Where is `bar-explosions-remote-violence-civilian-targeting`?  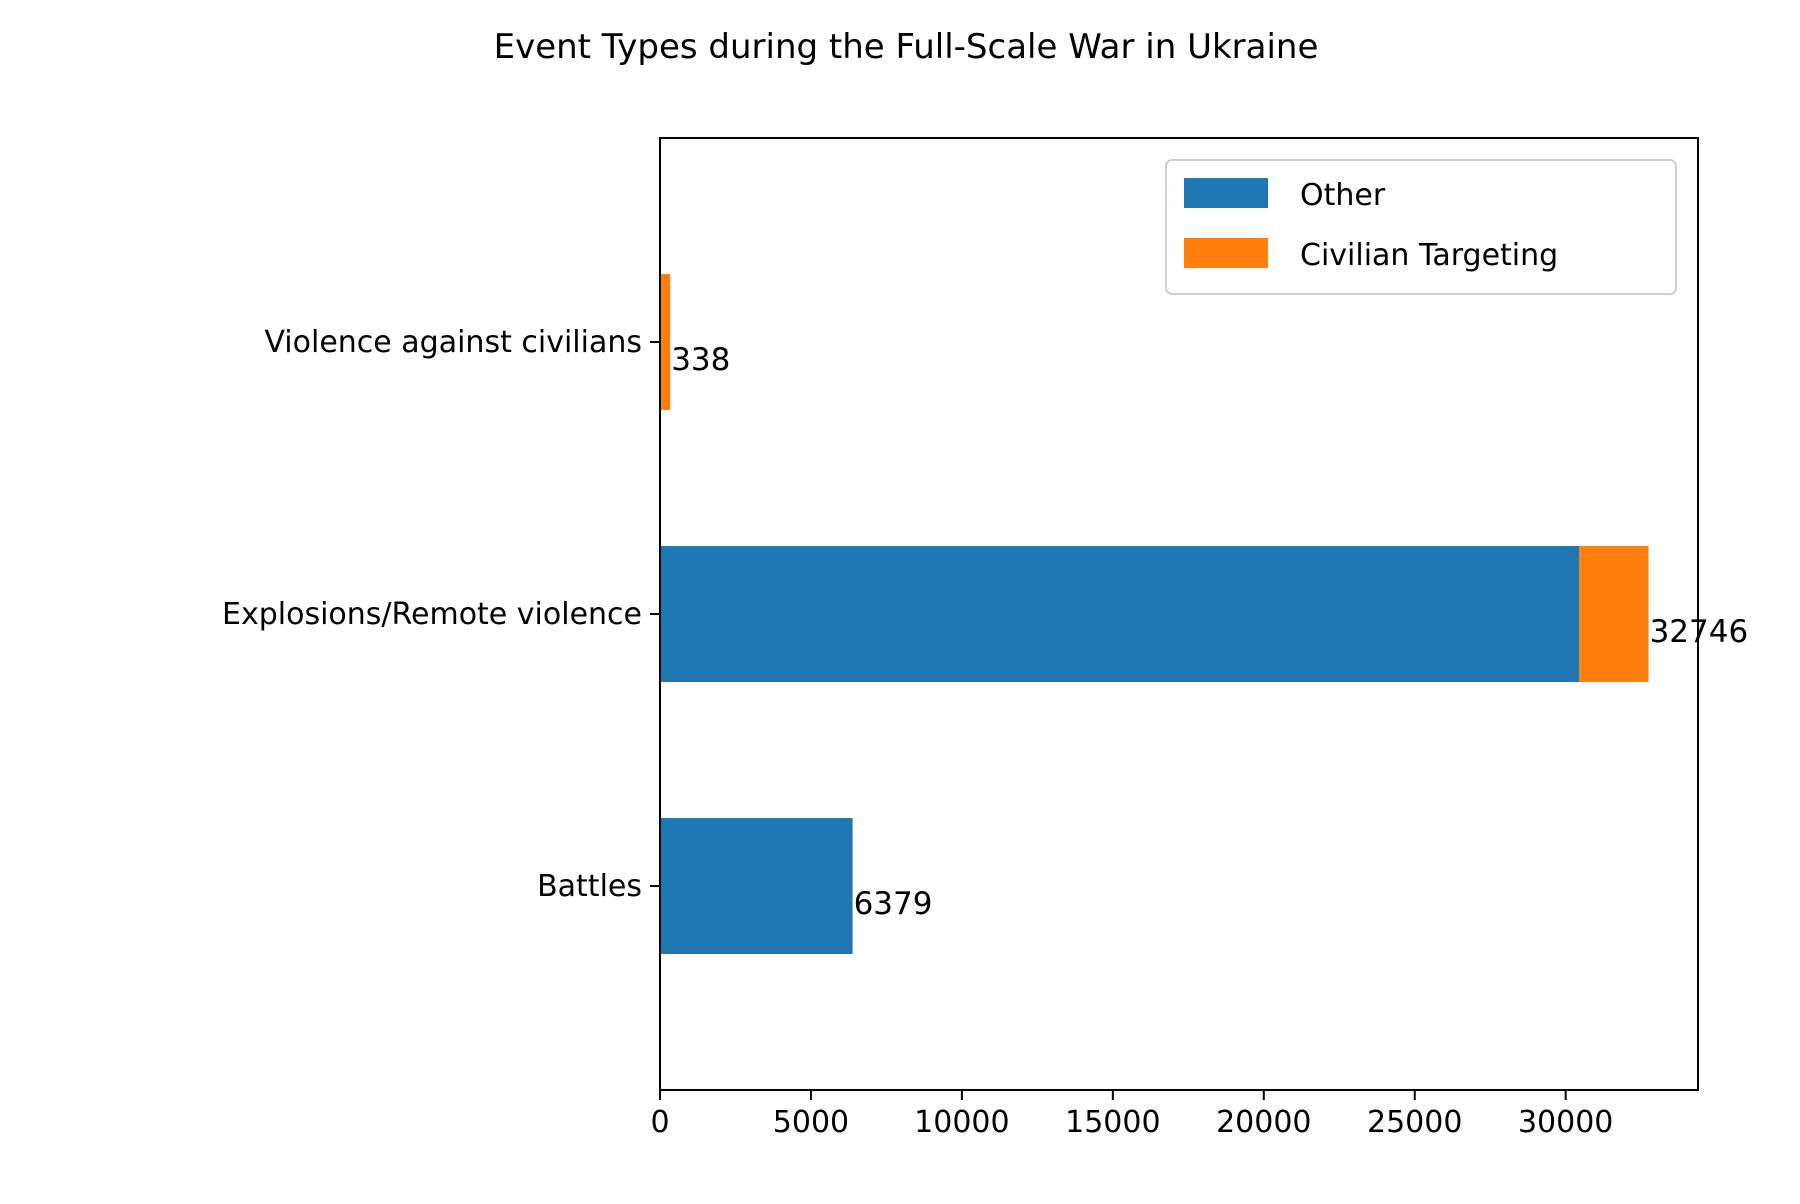
bar-explosions-remote-violence-civilian-targeting is located at coordinates (1614, 614).